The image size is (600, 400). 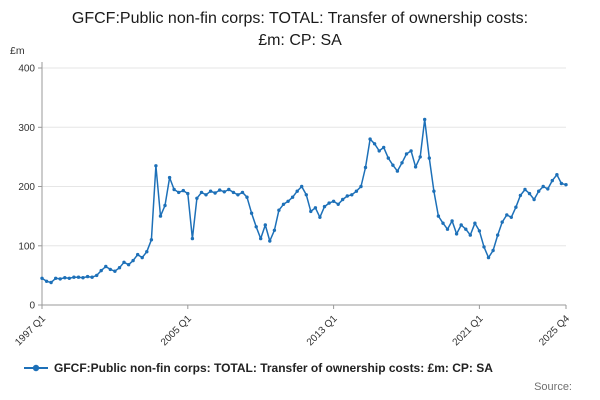 I want to click on svg-text: 400, so click(x=26, y=69).